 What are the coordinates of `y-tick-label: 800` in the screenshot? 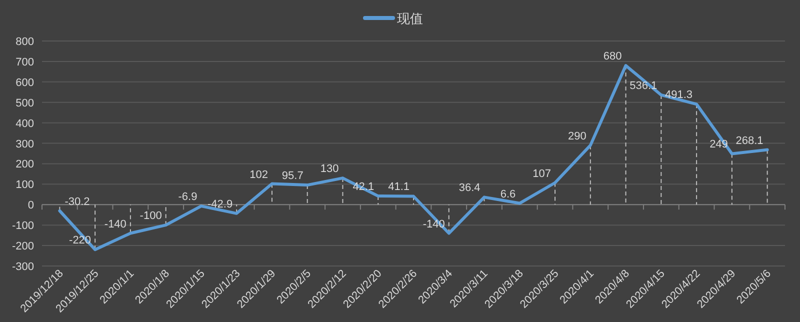 It's located at (25, 42).